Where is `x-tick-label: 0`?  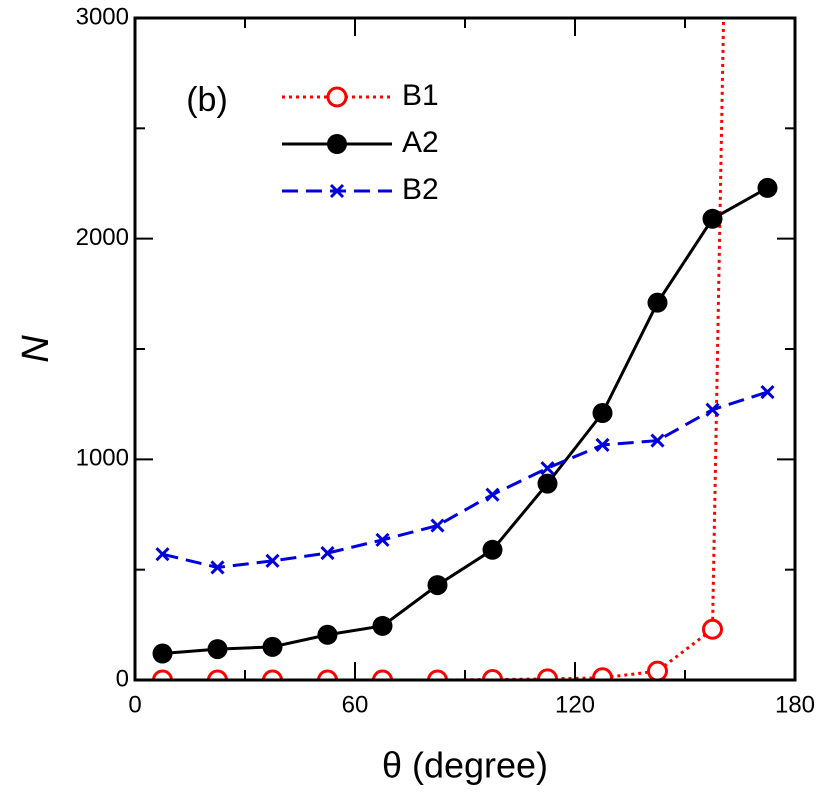
x-tick-label: 0 is located at coordinates (134, 704).